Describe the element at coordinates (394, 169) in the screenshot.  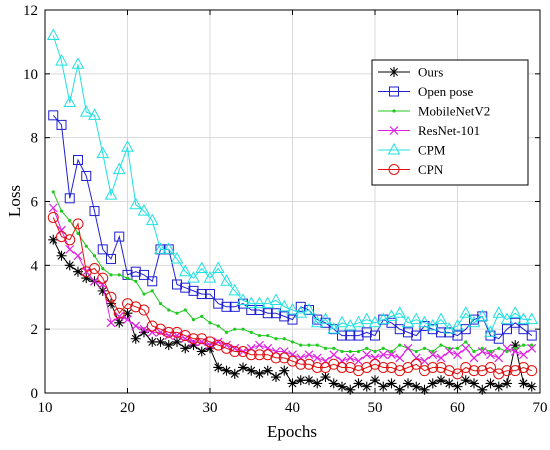
I see `legend-marker-cpn` at that location.